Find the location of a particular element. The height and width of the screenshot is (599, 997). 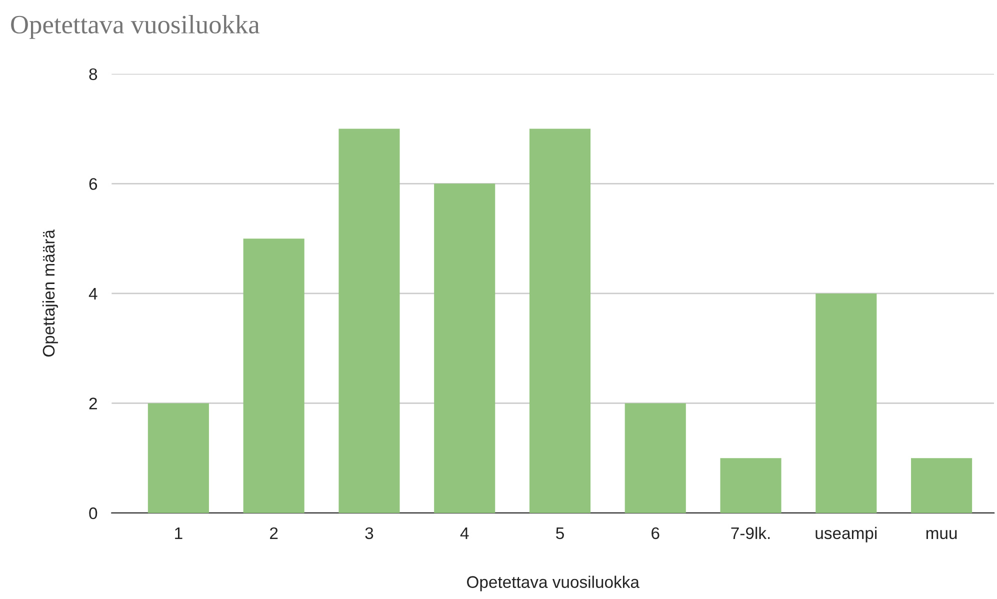

x-tick-label: muu is located at coordinates (941, 535).